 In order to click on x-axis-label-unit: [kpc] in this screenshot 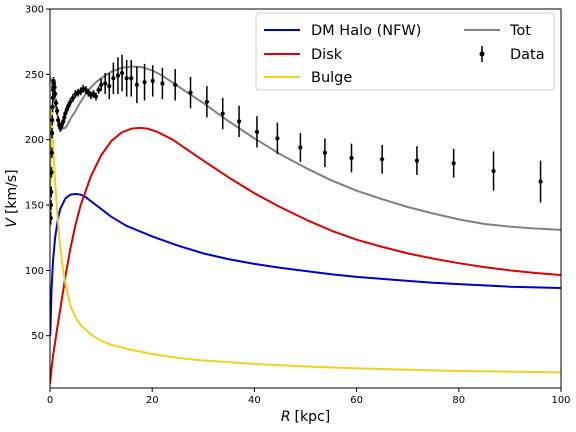, I will do `click(313, 417)`.